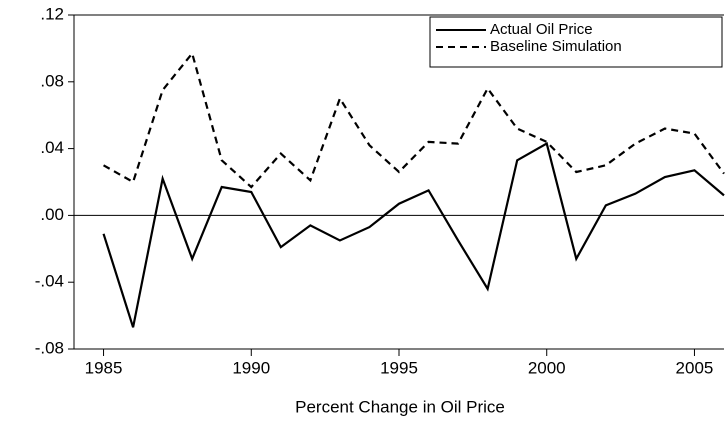 This screenshot has height=425, width=726. Describe the element at coordinates (251, 367) in the screenshot. I see `x-tick-label: 1990` at that location.